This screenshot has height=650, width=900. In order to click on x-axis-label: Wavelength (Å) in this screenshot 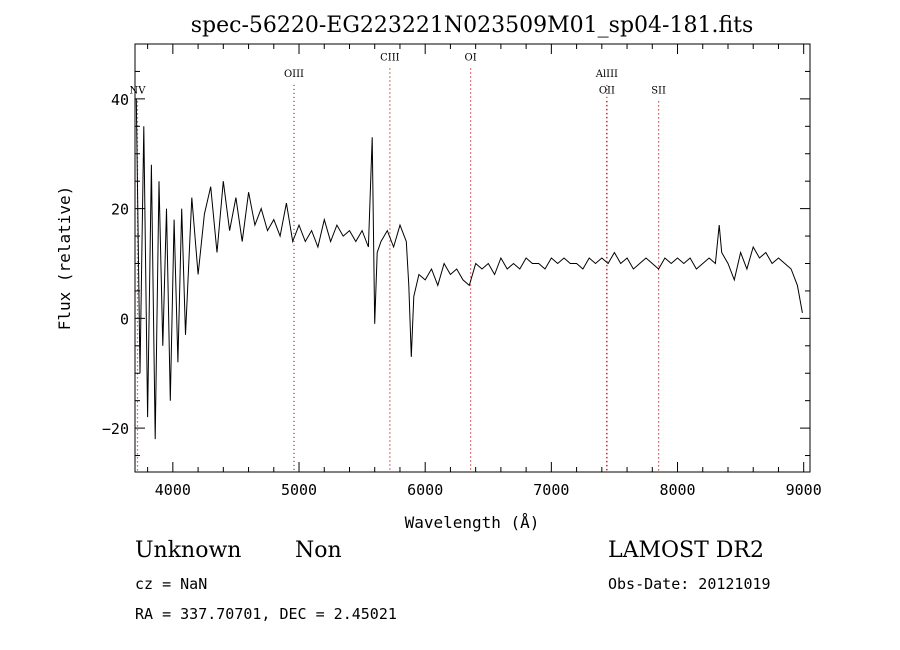, I will do `click(472, 522)`.